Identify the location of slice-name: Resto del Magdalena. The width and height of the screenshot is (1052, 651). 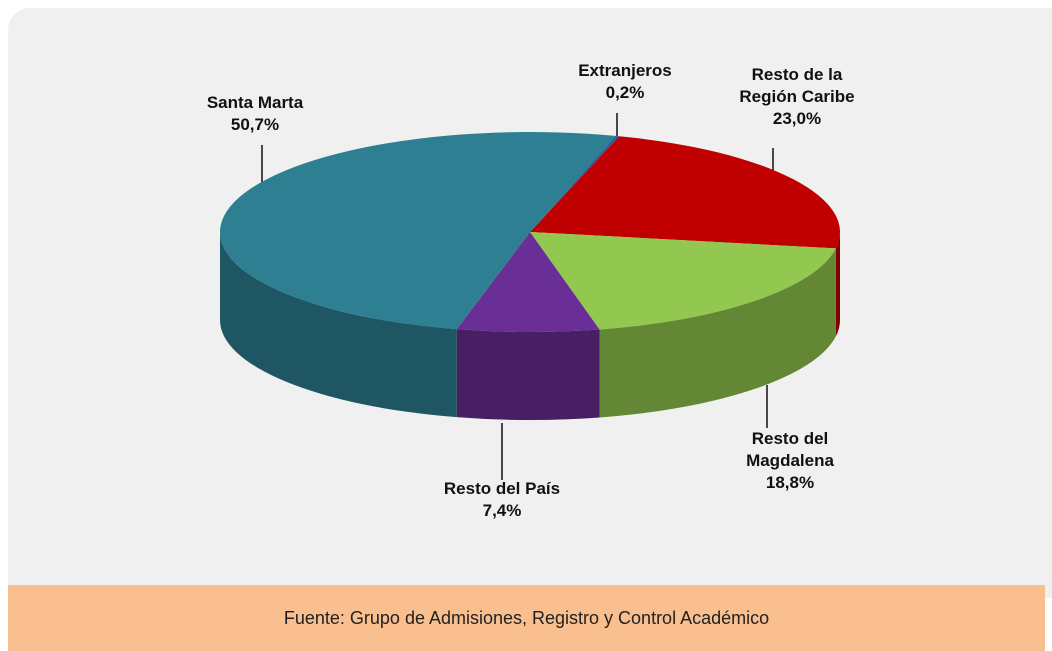
(790, 449).